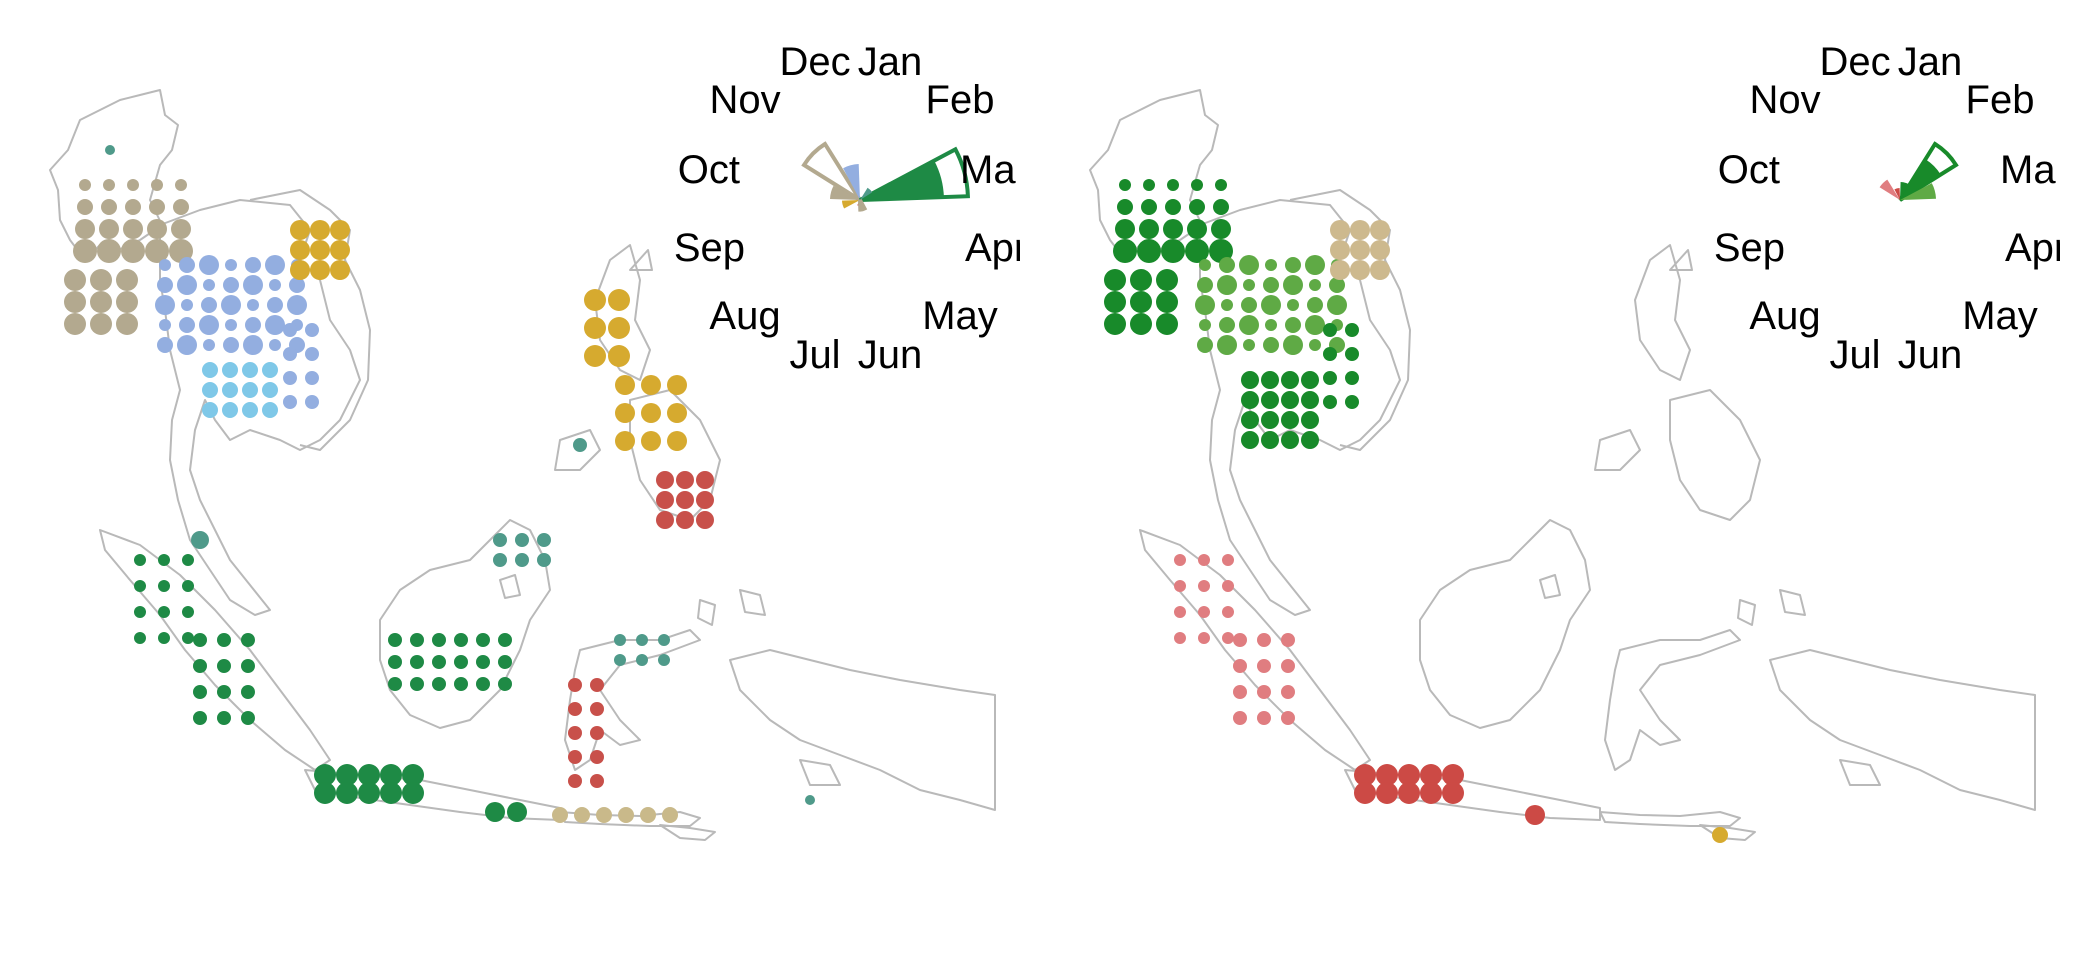 Image resolution: width=2080 pixels, height=960 pixels. I want to click on left-label-sep: Sep, so click(709, 248).